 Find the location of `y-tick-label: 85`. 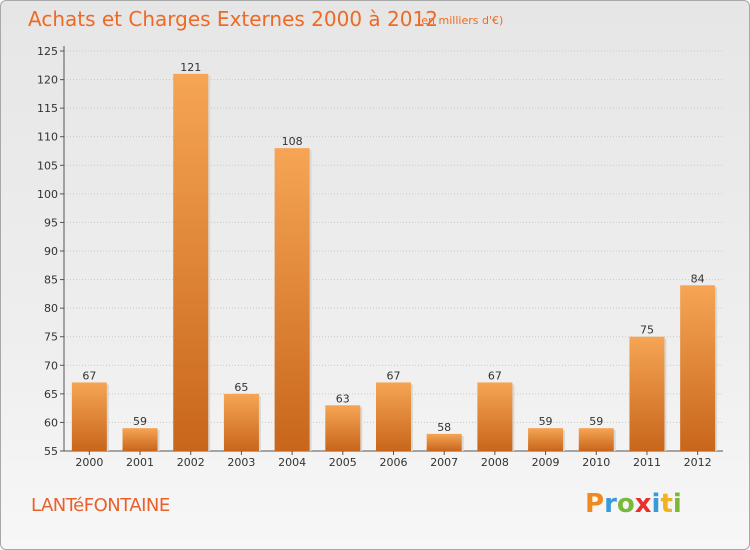

y-tick-label: 85 is located at coordinates (51, 280).